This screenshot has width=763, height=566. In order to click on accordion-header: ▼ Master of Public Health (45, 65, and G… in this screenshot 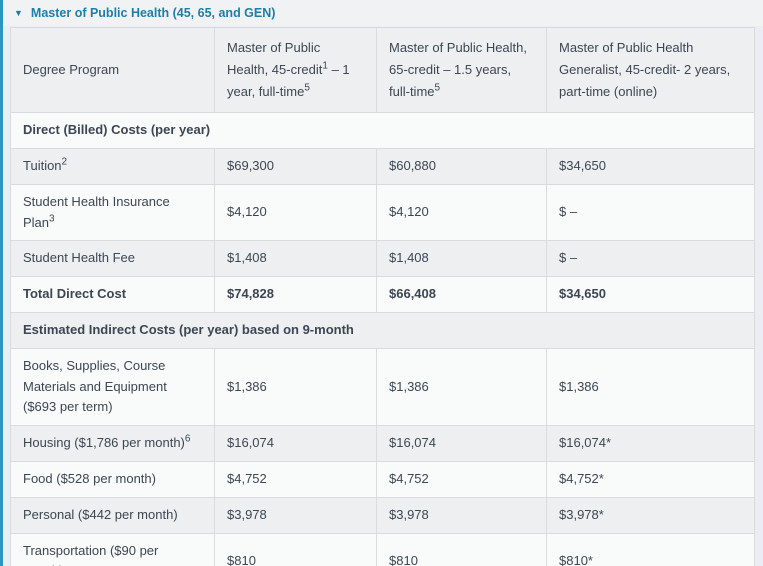, I will do `click(381, 13)`.